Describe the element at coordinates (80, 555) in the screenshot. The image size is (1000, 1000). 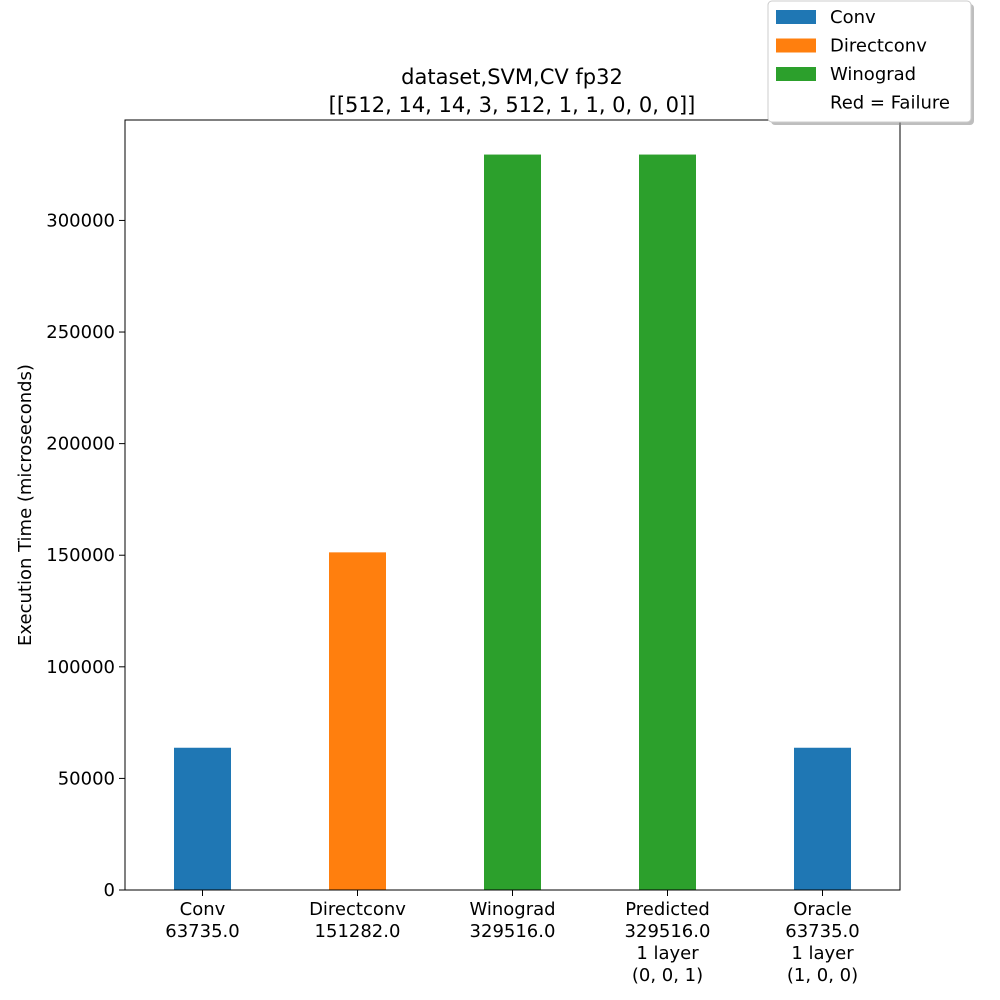
I see `y-tick-label-4: 150000` at that location.